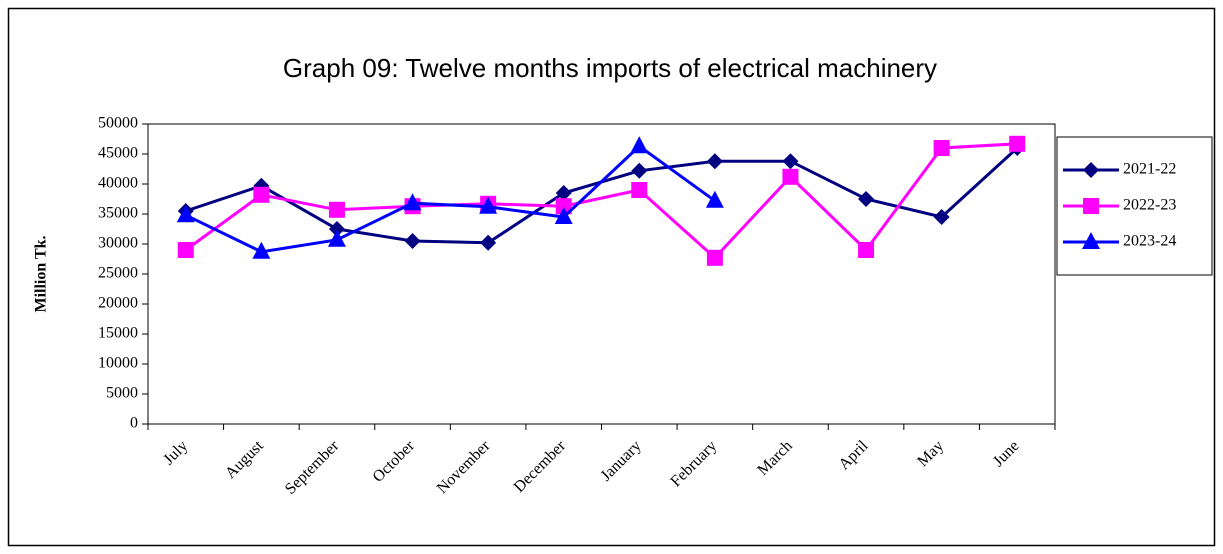 This screenshot has width=1223, height=554. What do you see at coordinates (118, 213) in the screenshot?
I see `y-tick-label: 35000` at bounding box center [118, 213].